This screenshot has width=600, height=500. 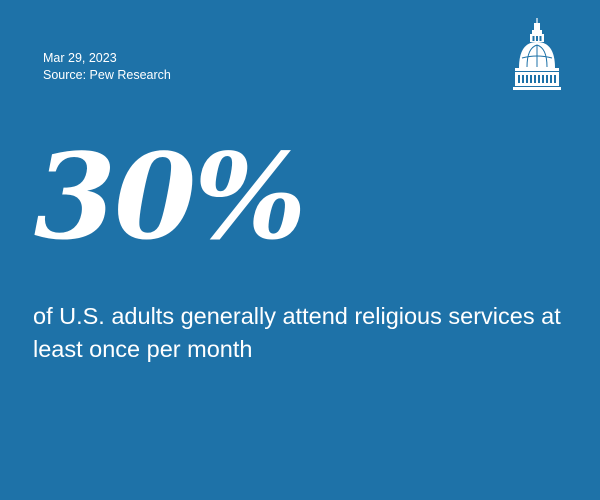 I want to click on capitol-dome-icon, so click(x=537, y=55).